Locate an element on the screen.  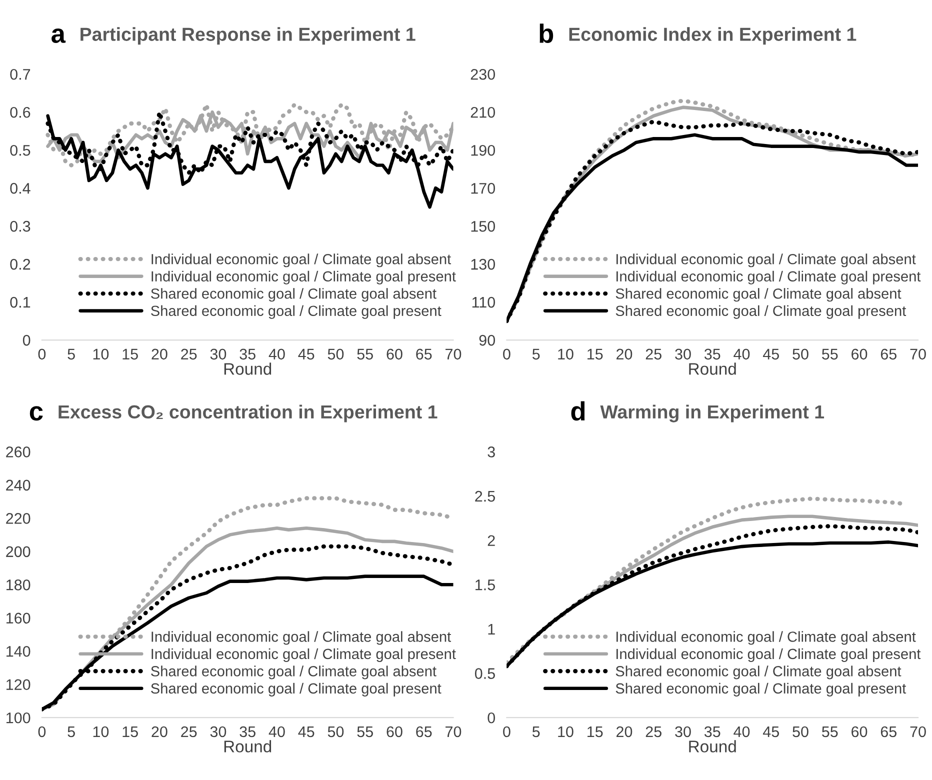
chart-title: Participant Response in Experiment 1 is located at coordinates (248, 36).